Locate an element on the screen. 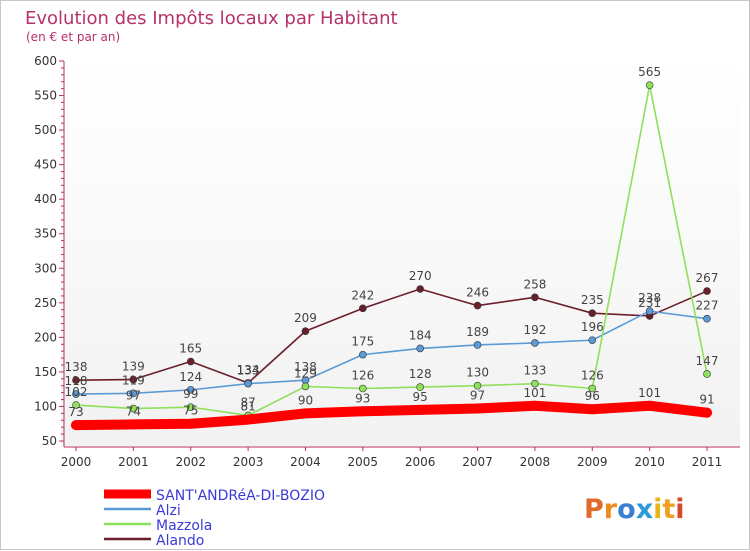 The width and height of the screenshot is (750, 551). x-tick-label: 2011 is located at coordinates (707, 462).